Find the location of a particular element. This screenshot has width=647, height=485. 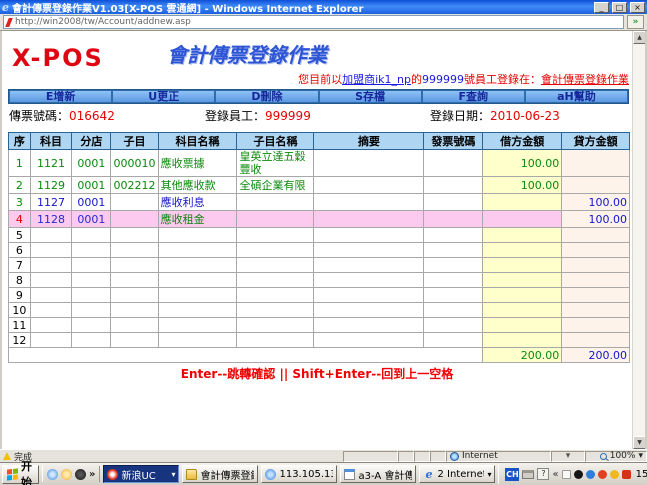

taskbar-task-1: 會計傳票登錄 is located at coordinates (220, 474).